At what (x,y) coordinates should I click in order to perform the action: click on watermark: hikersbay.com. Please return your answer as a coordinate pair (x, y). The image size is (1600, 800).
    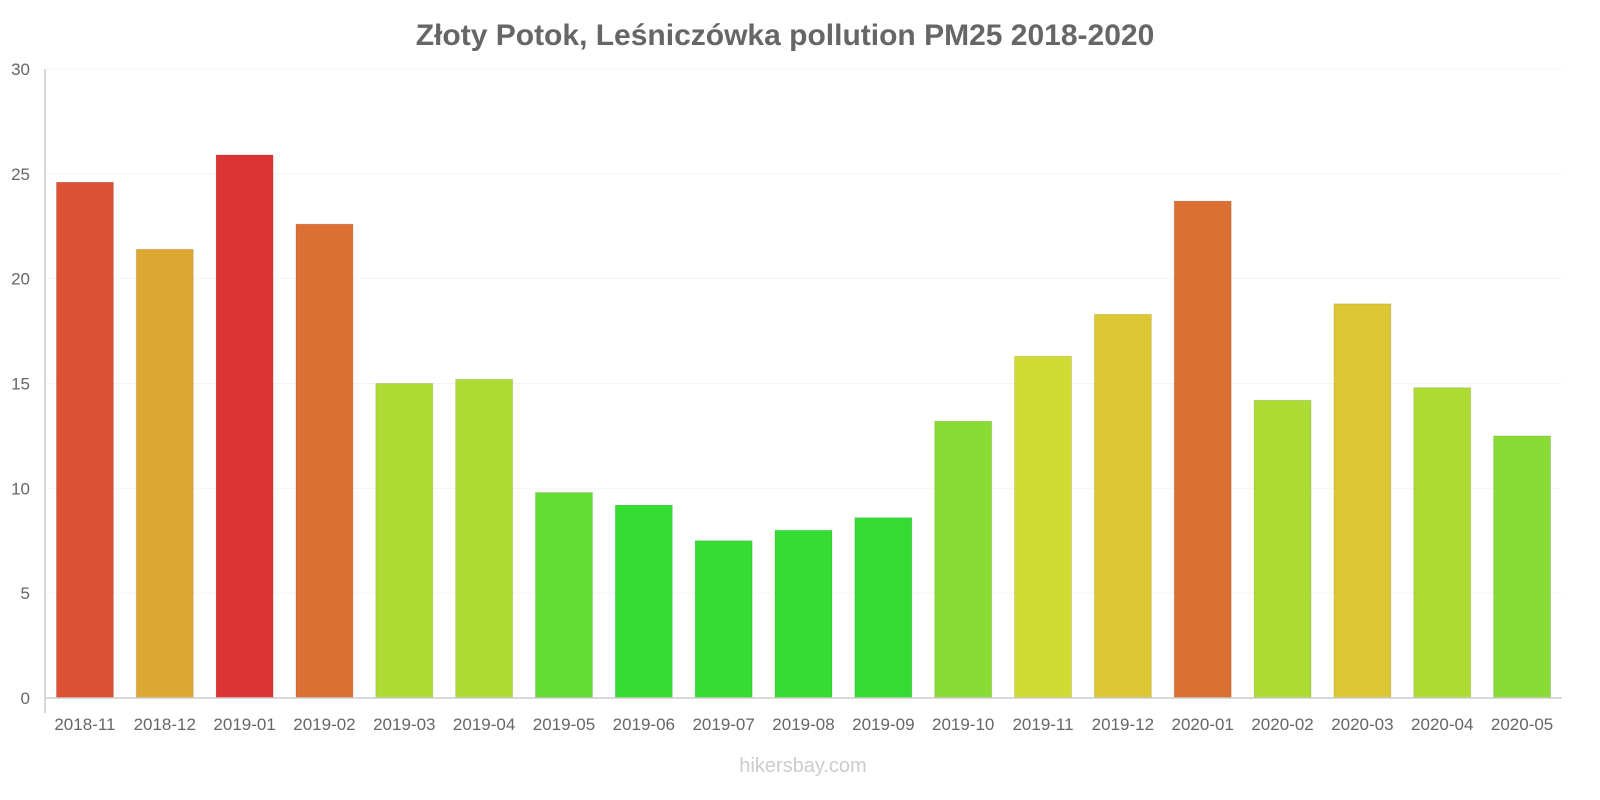
    Looking at the image, I should click on (802, 766).